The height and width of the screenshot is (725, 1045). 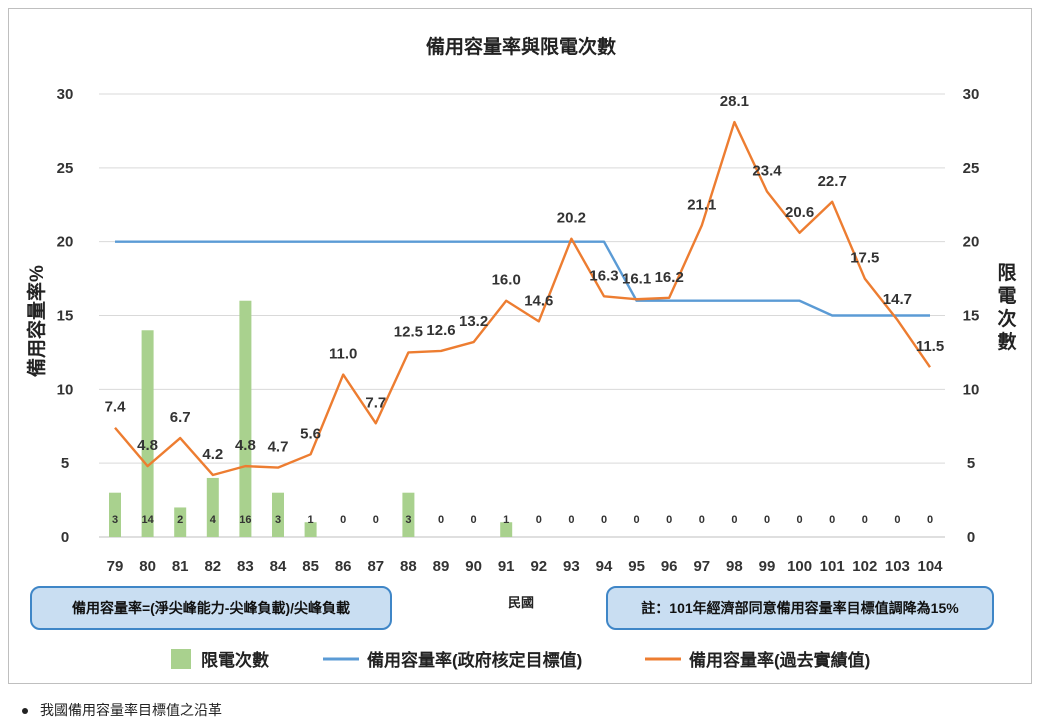 What do you see at coordinates (701, 204) in the screenshot?
I see `line-value-label: 21.1` at bounding box center [701, 204].